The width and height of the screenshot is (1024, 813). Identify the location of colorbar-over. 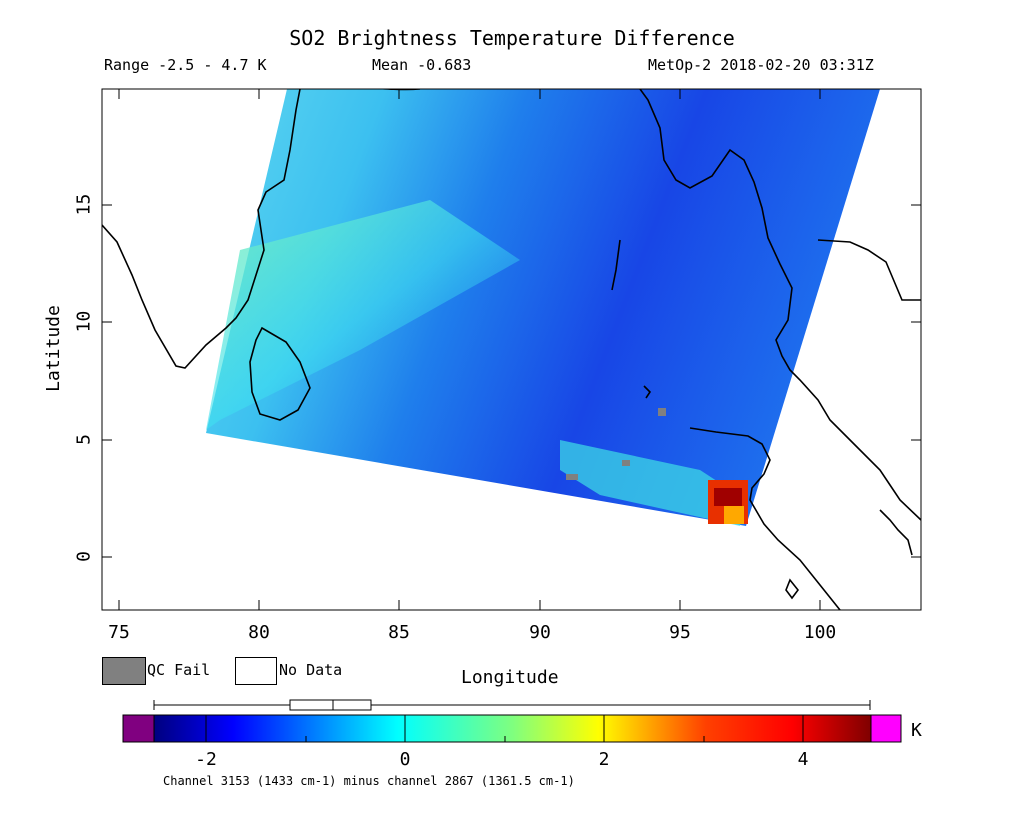
(886, 728).